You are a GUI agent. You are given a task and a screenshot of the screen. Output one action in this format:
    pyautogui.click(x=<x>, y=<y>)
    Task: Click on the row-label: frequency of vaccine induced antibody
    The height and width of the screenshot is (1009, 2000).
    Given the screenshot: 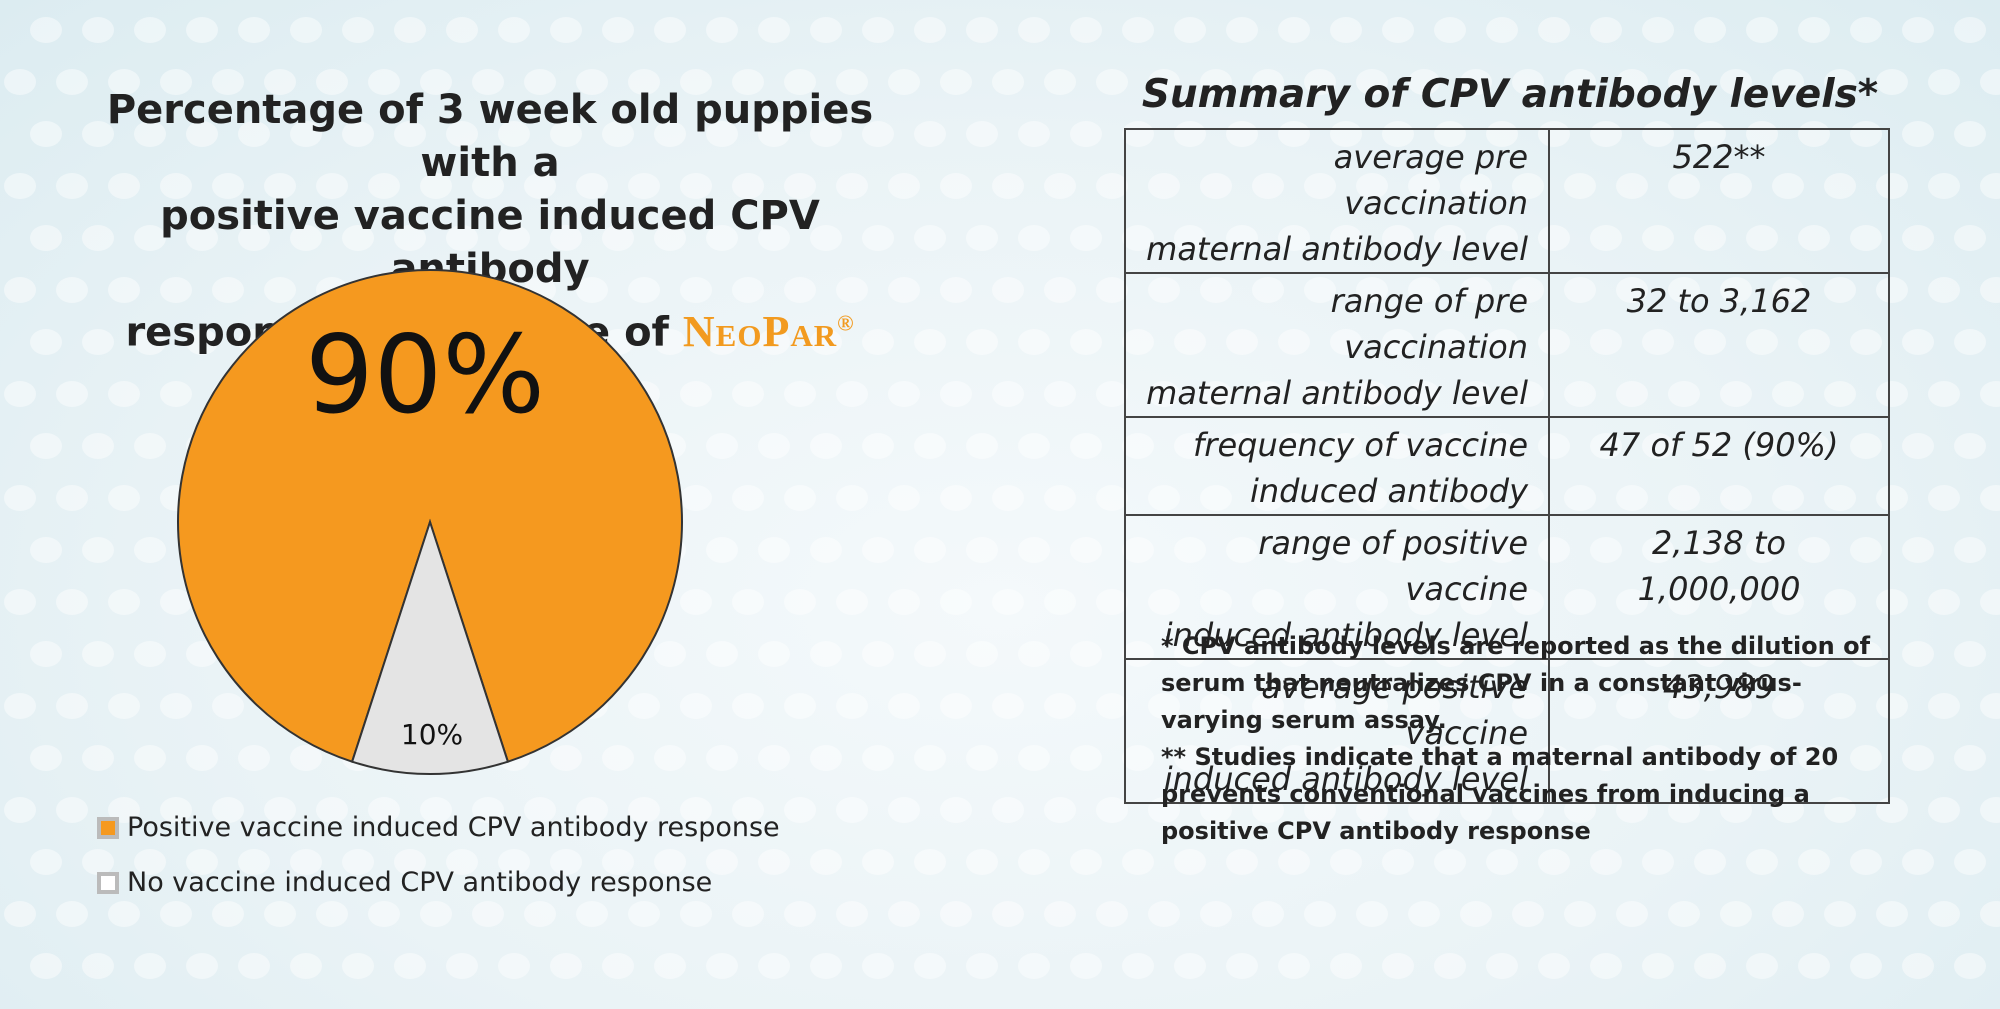 What is the action you would take?
    pyautogui.click(x=1337, y=466)
    